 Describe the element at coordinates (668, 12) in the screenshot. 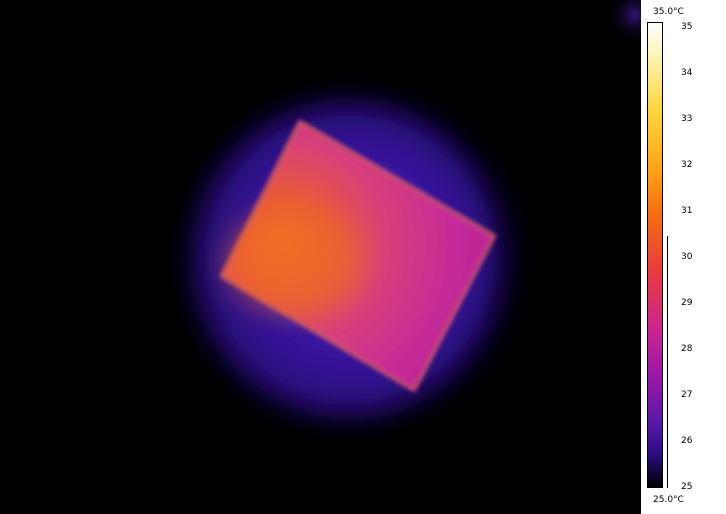

I see `scale-max-label: 35.0°C` at that location.